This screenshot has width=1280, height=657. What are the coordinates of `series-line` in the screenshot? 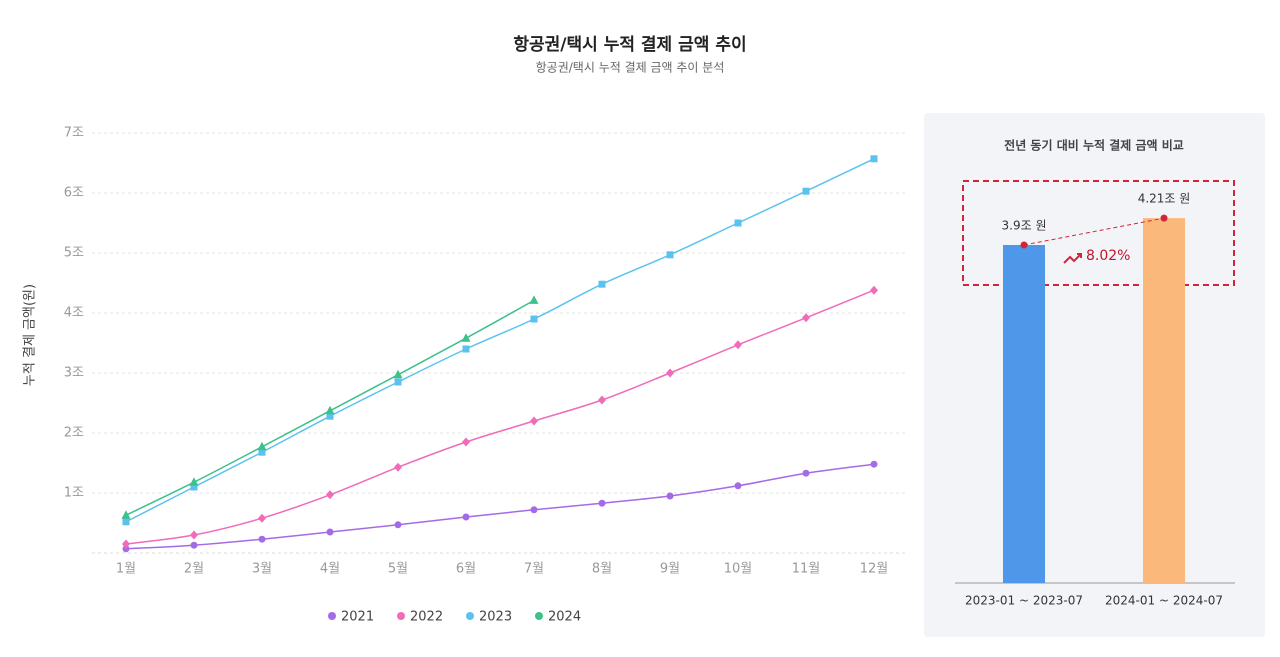 It's located at (500, 506).